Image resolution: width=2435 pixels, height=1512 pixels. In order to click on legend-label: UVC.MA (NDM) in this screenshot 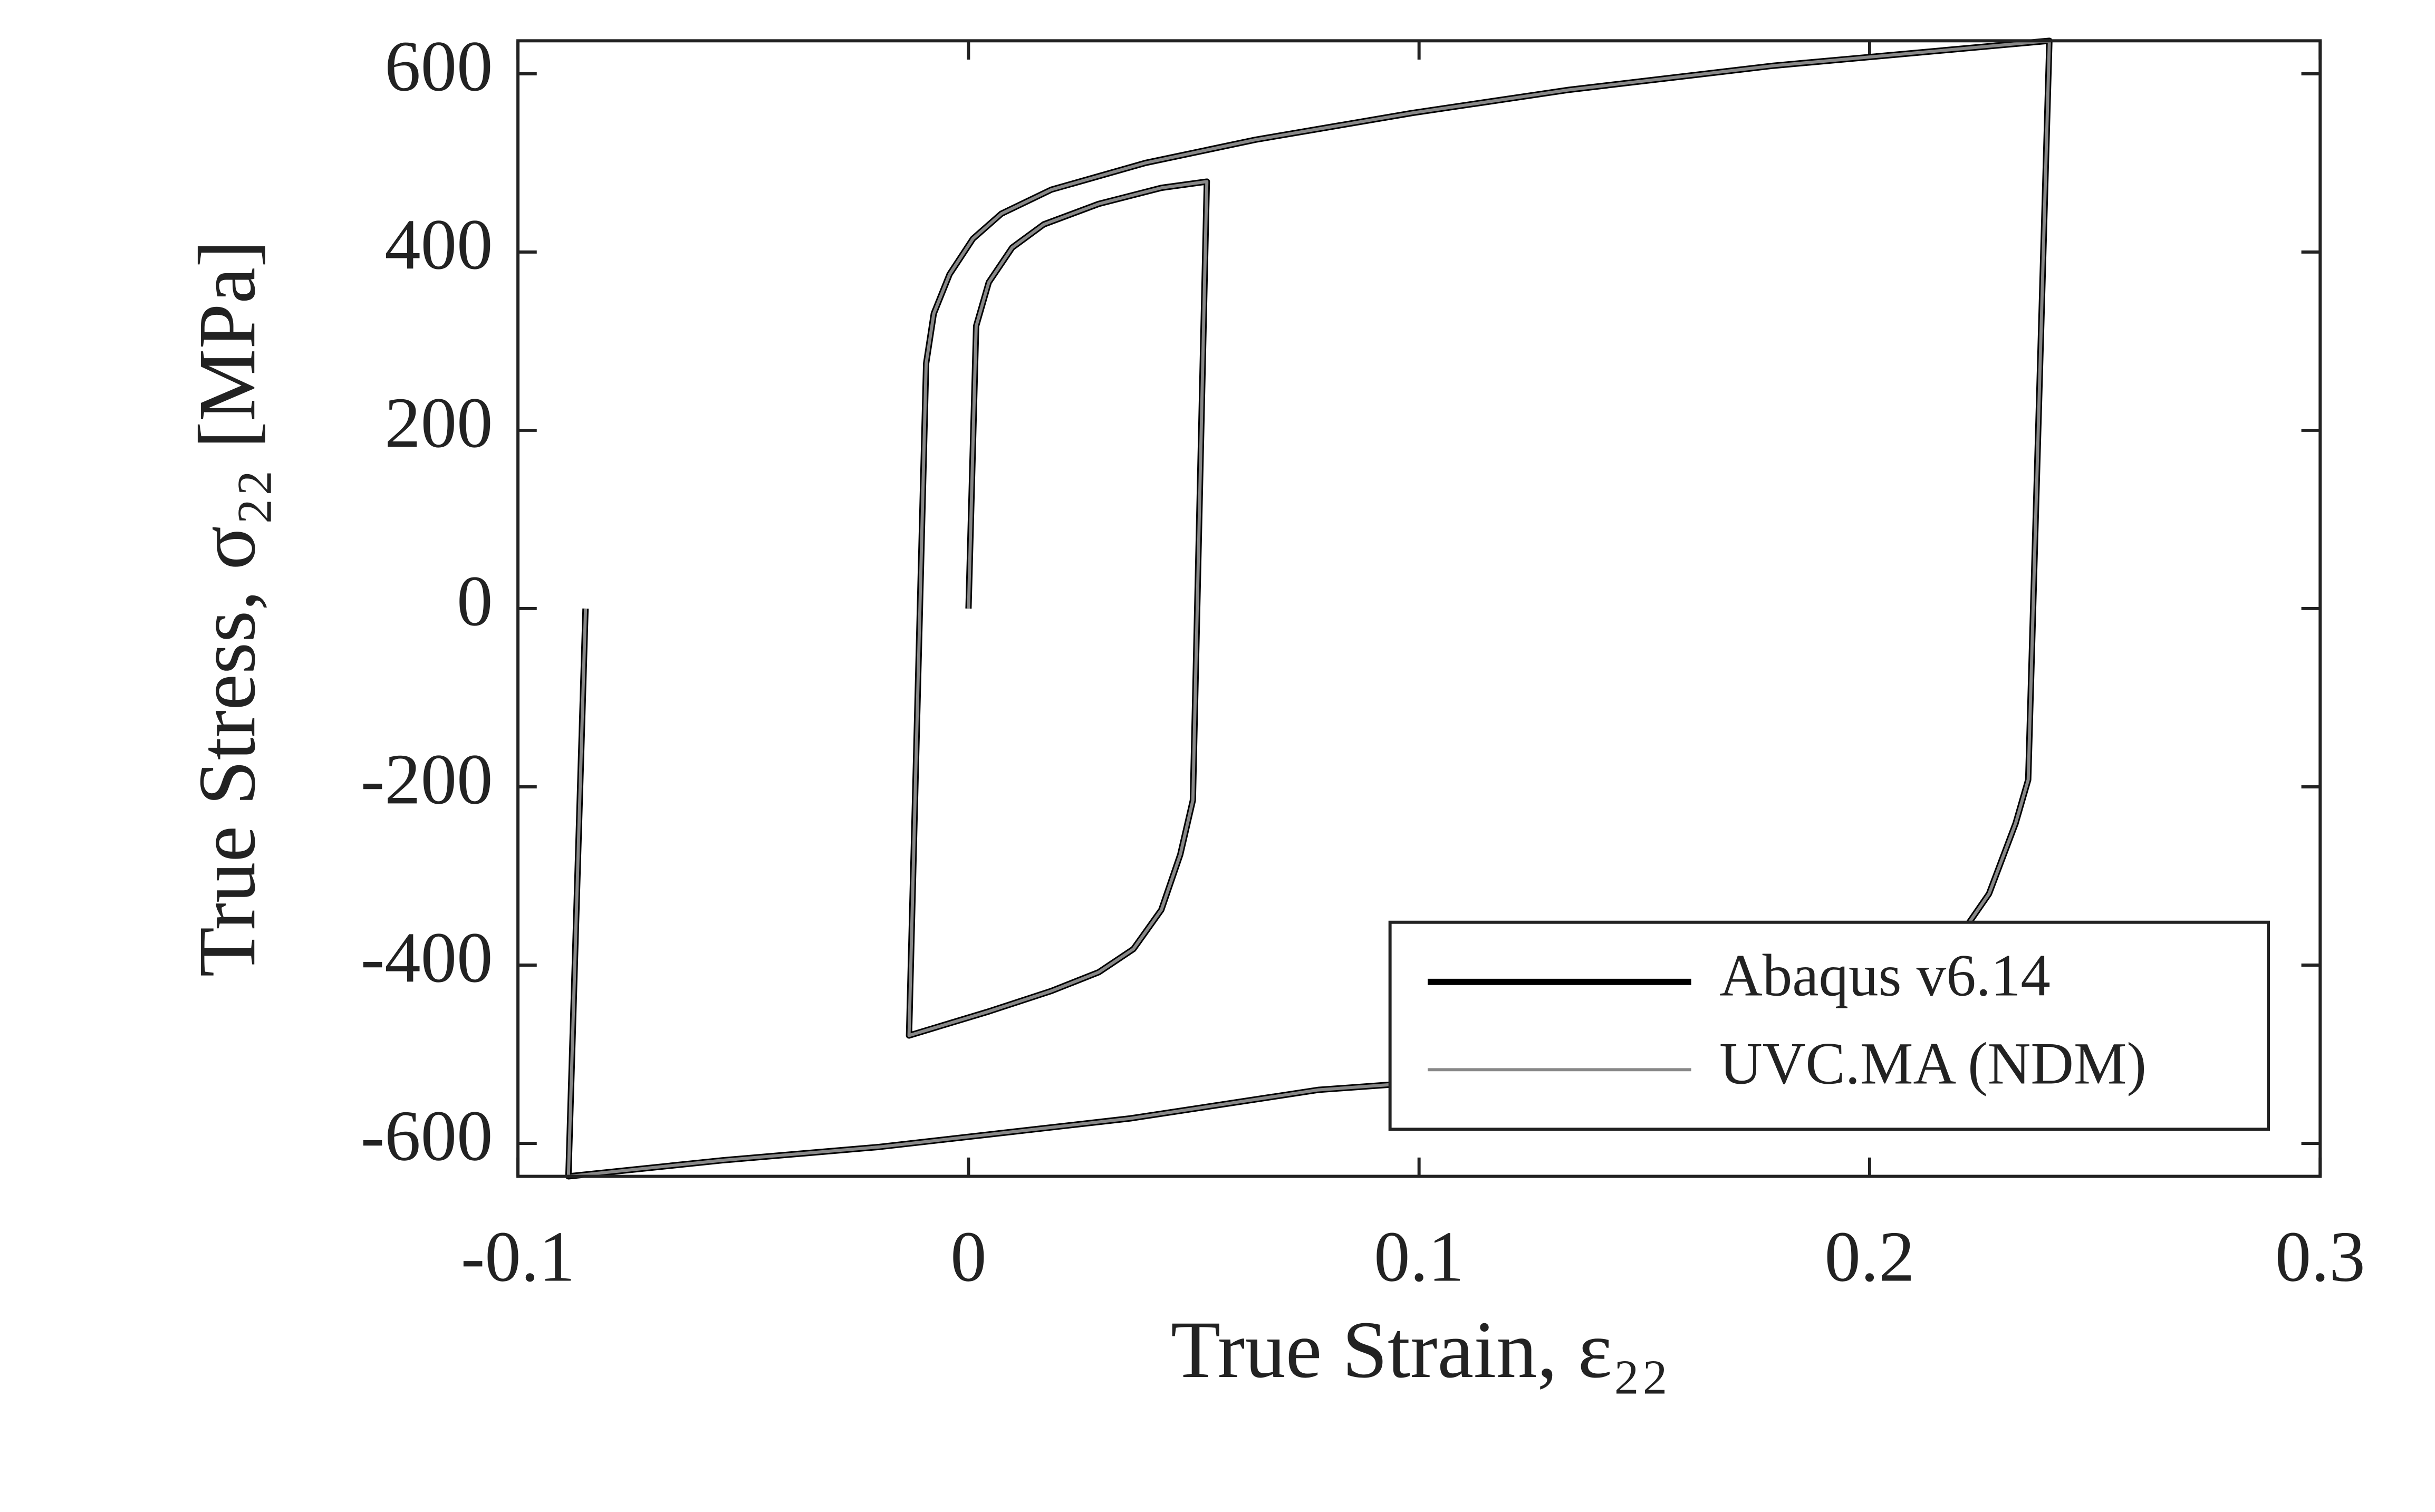, I will do `click(1933, 1063)`.